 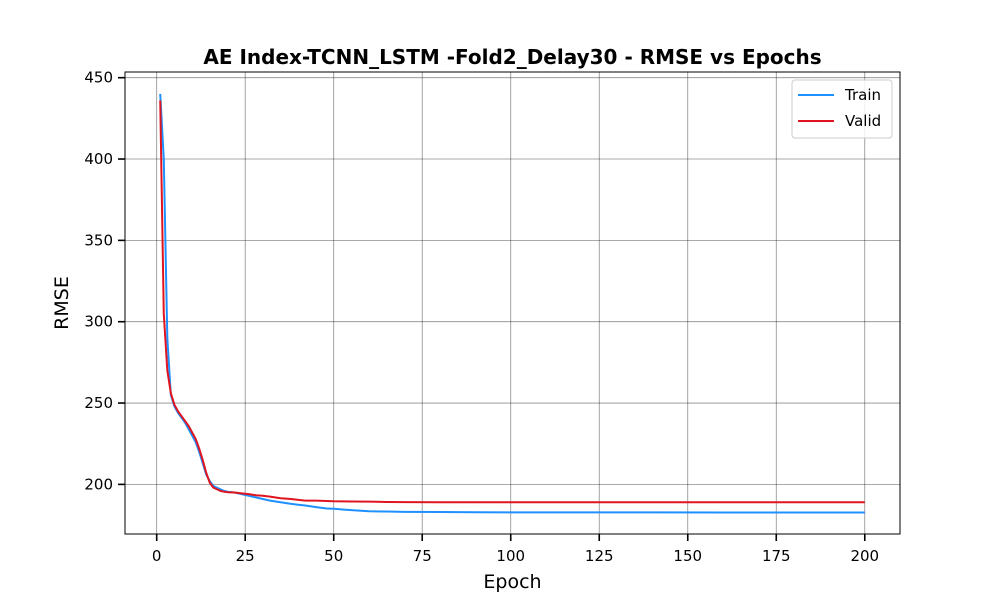 What do you see at coordinates (333, 556) in the screenshot?
I see `x-tick-label: 50` at bounding box center [333, 556].